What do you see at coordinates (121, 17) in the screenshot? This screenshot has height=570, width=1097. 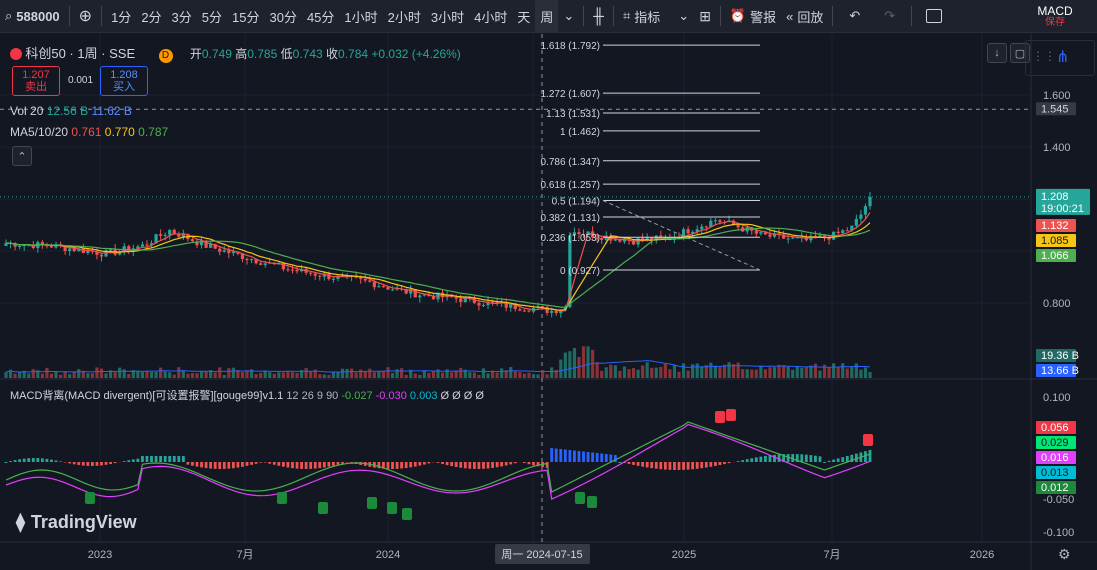 I see `interval-button: 1分` at bounding box center [121, 17].